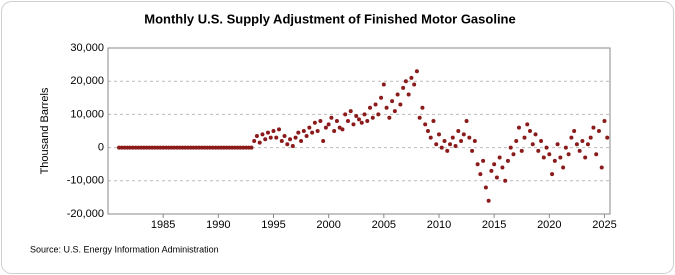 The image size is (675, 275). Describe the element at coordinates (163, 225) in the screenshot. I see `x-tick-label: 1985` at that location.